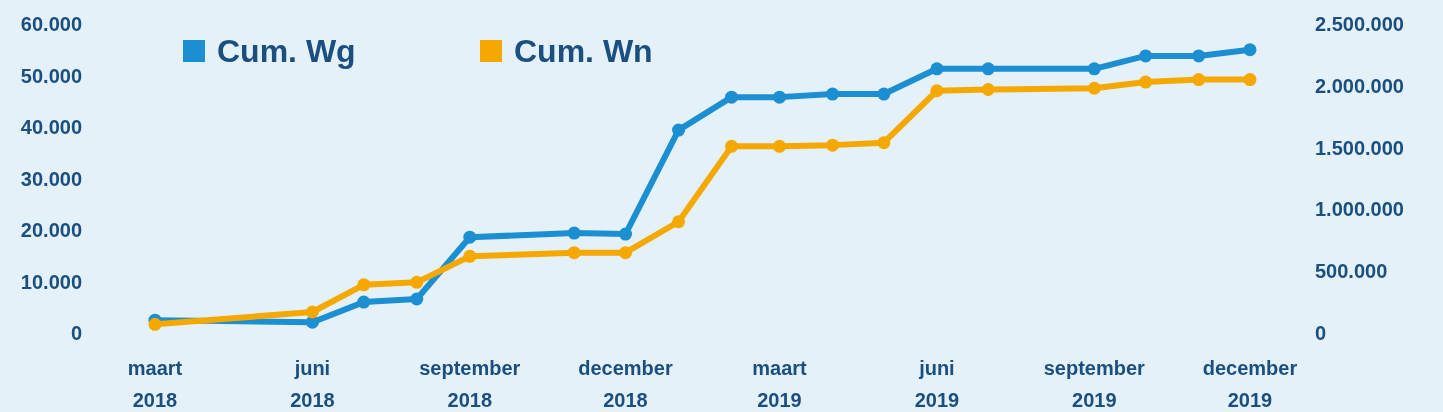 This screenshot has width=1443, height=412. Describe the element at coordinates (780, 384) in the screenshot. I see `x-tick-label: maart 2019` at that location.